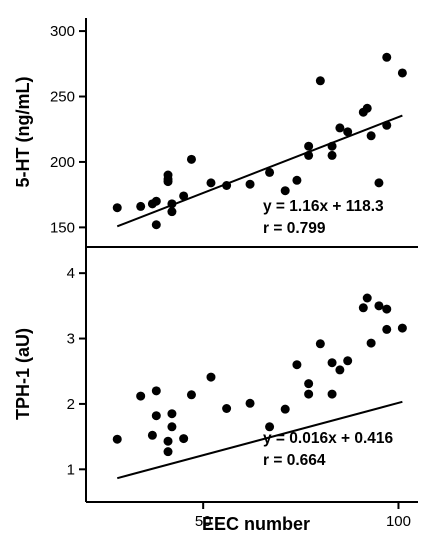  What do you see at coordinates (62, 227) in the screenshot?
I see `top-y-tick-label-150: 150` at bounding box center [62, 227].